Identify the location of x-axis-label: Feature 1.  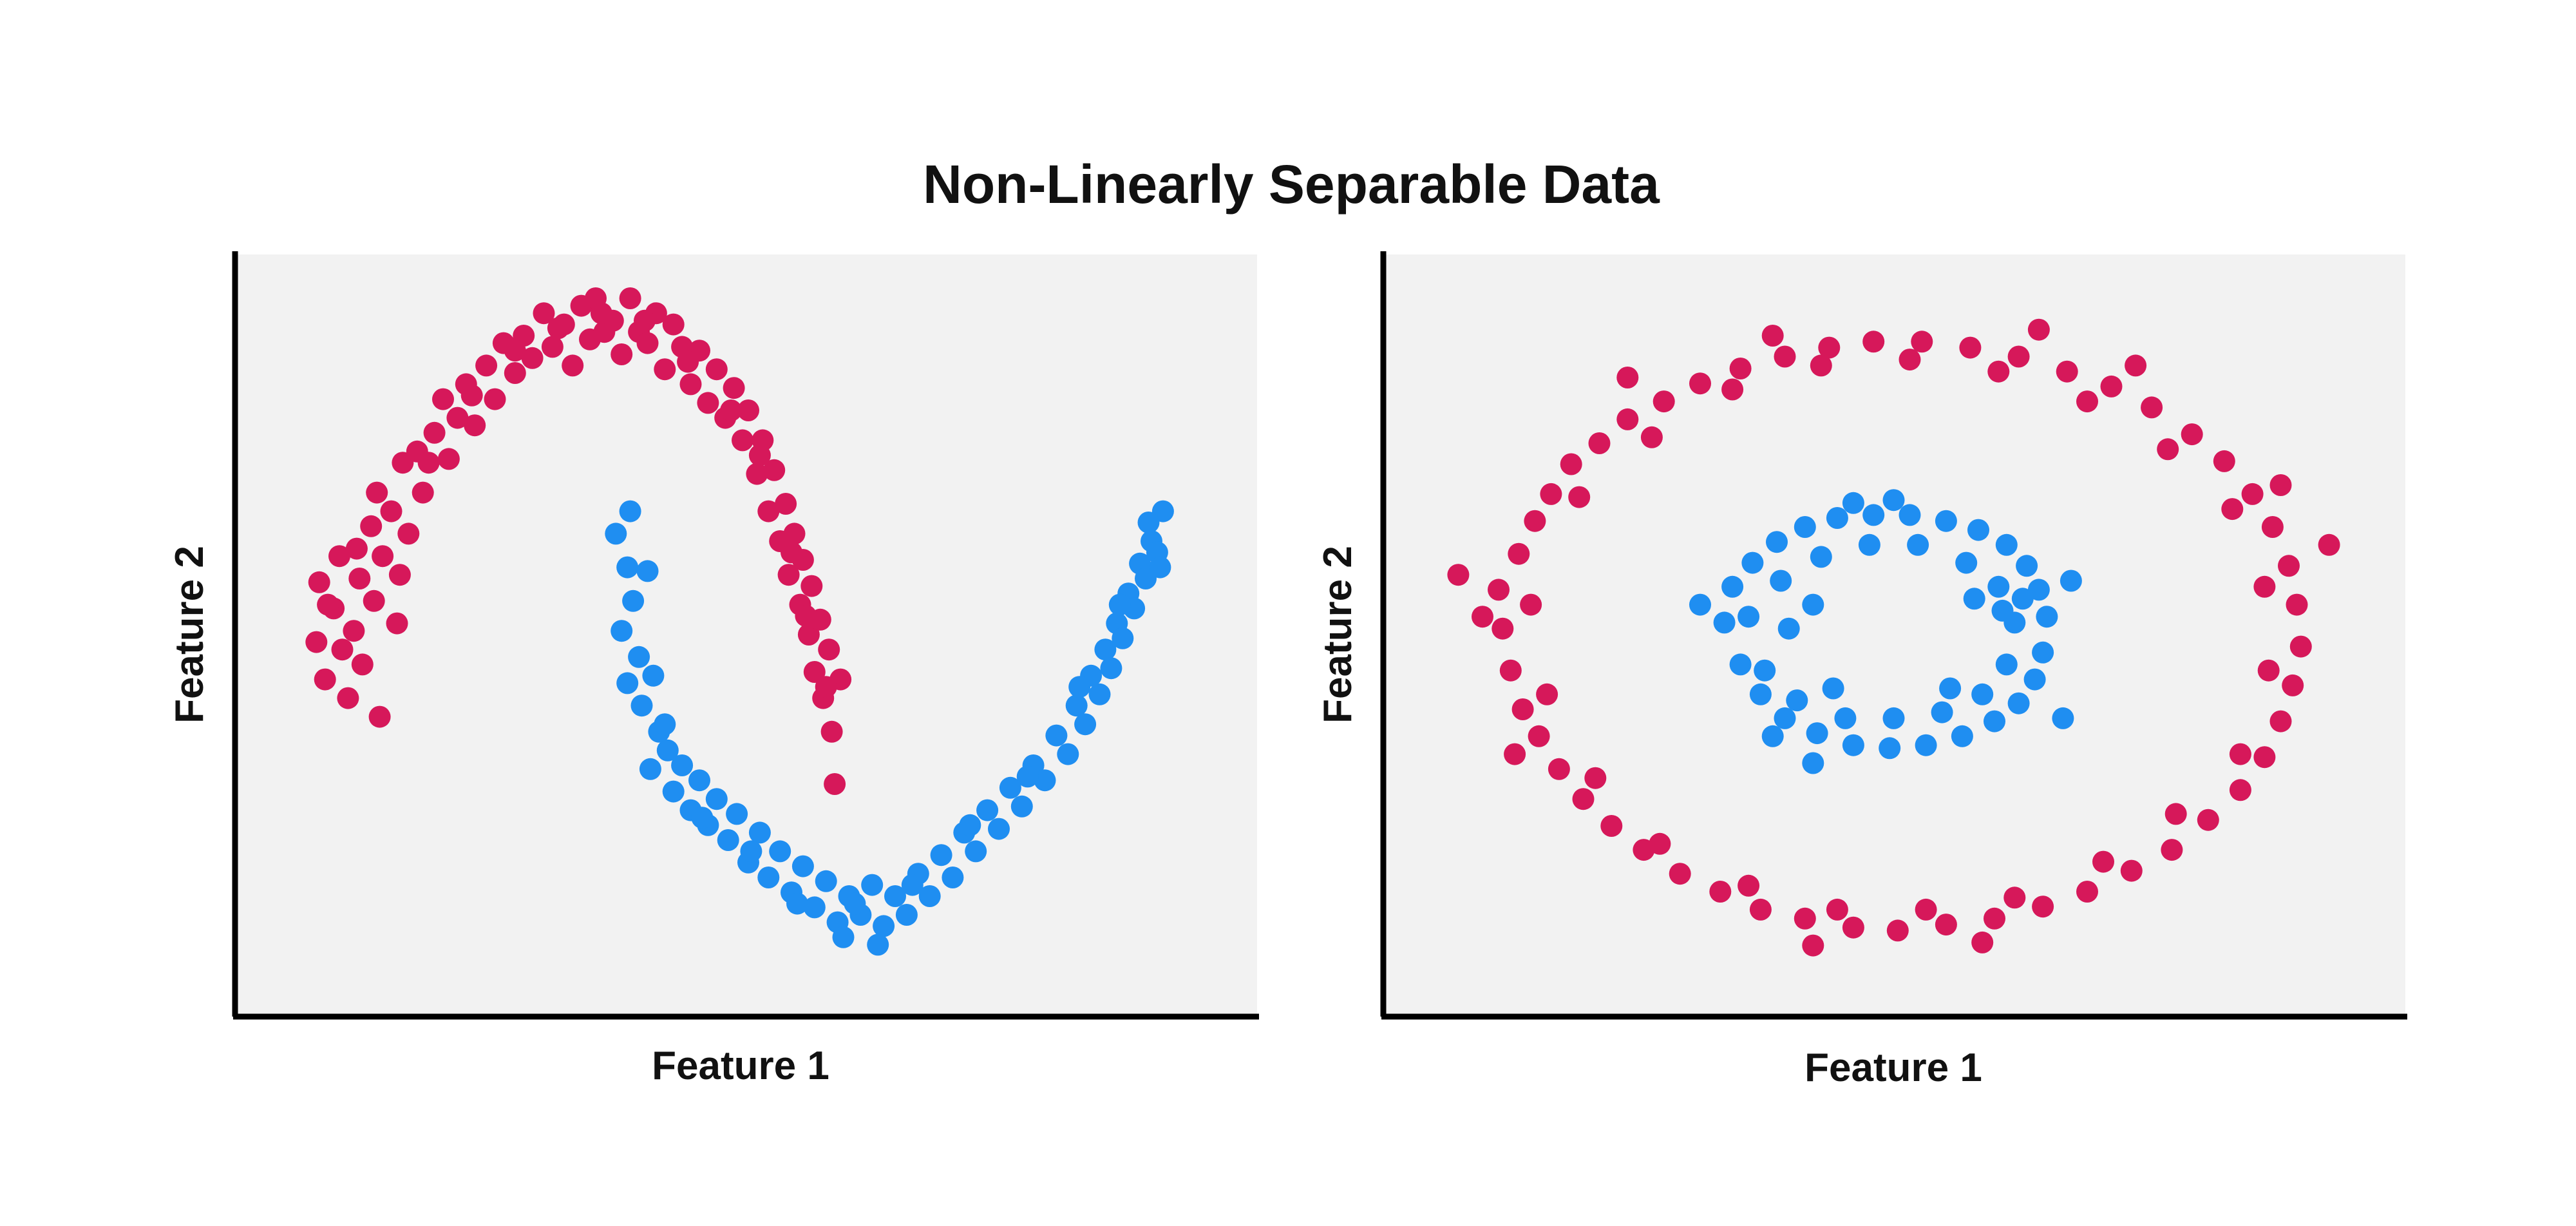
(741, 1066).